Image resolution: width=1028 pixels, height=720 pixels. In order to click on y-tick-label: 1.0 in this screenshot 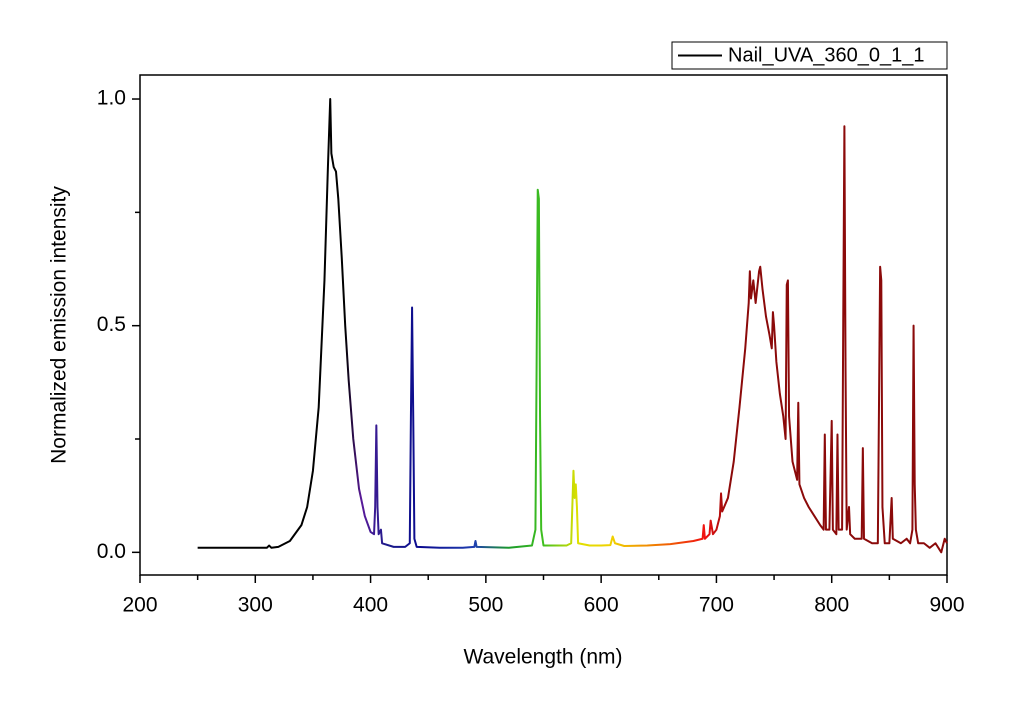, I will do `click(111, 98)`.